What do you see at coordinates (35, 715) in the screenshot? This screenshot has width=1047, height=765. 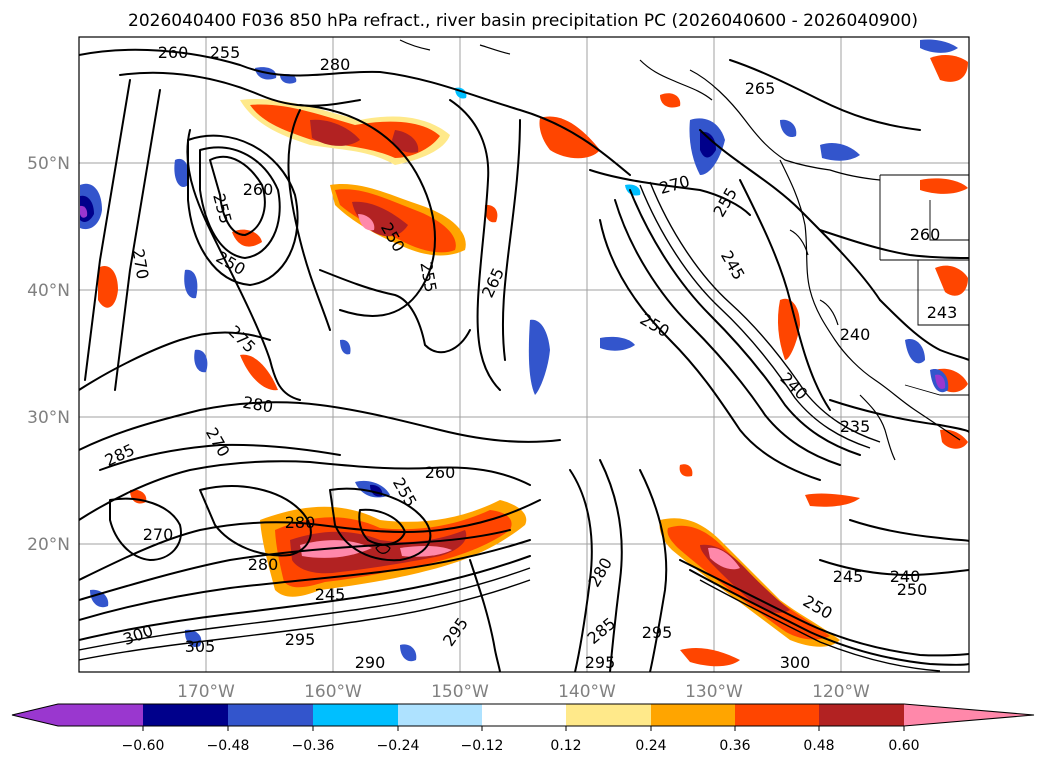 I see `colorbar-min-extension` at bounding box center [35, 715].